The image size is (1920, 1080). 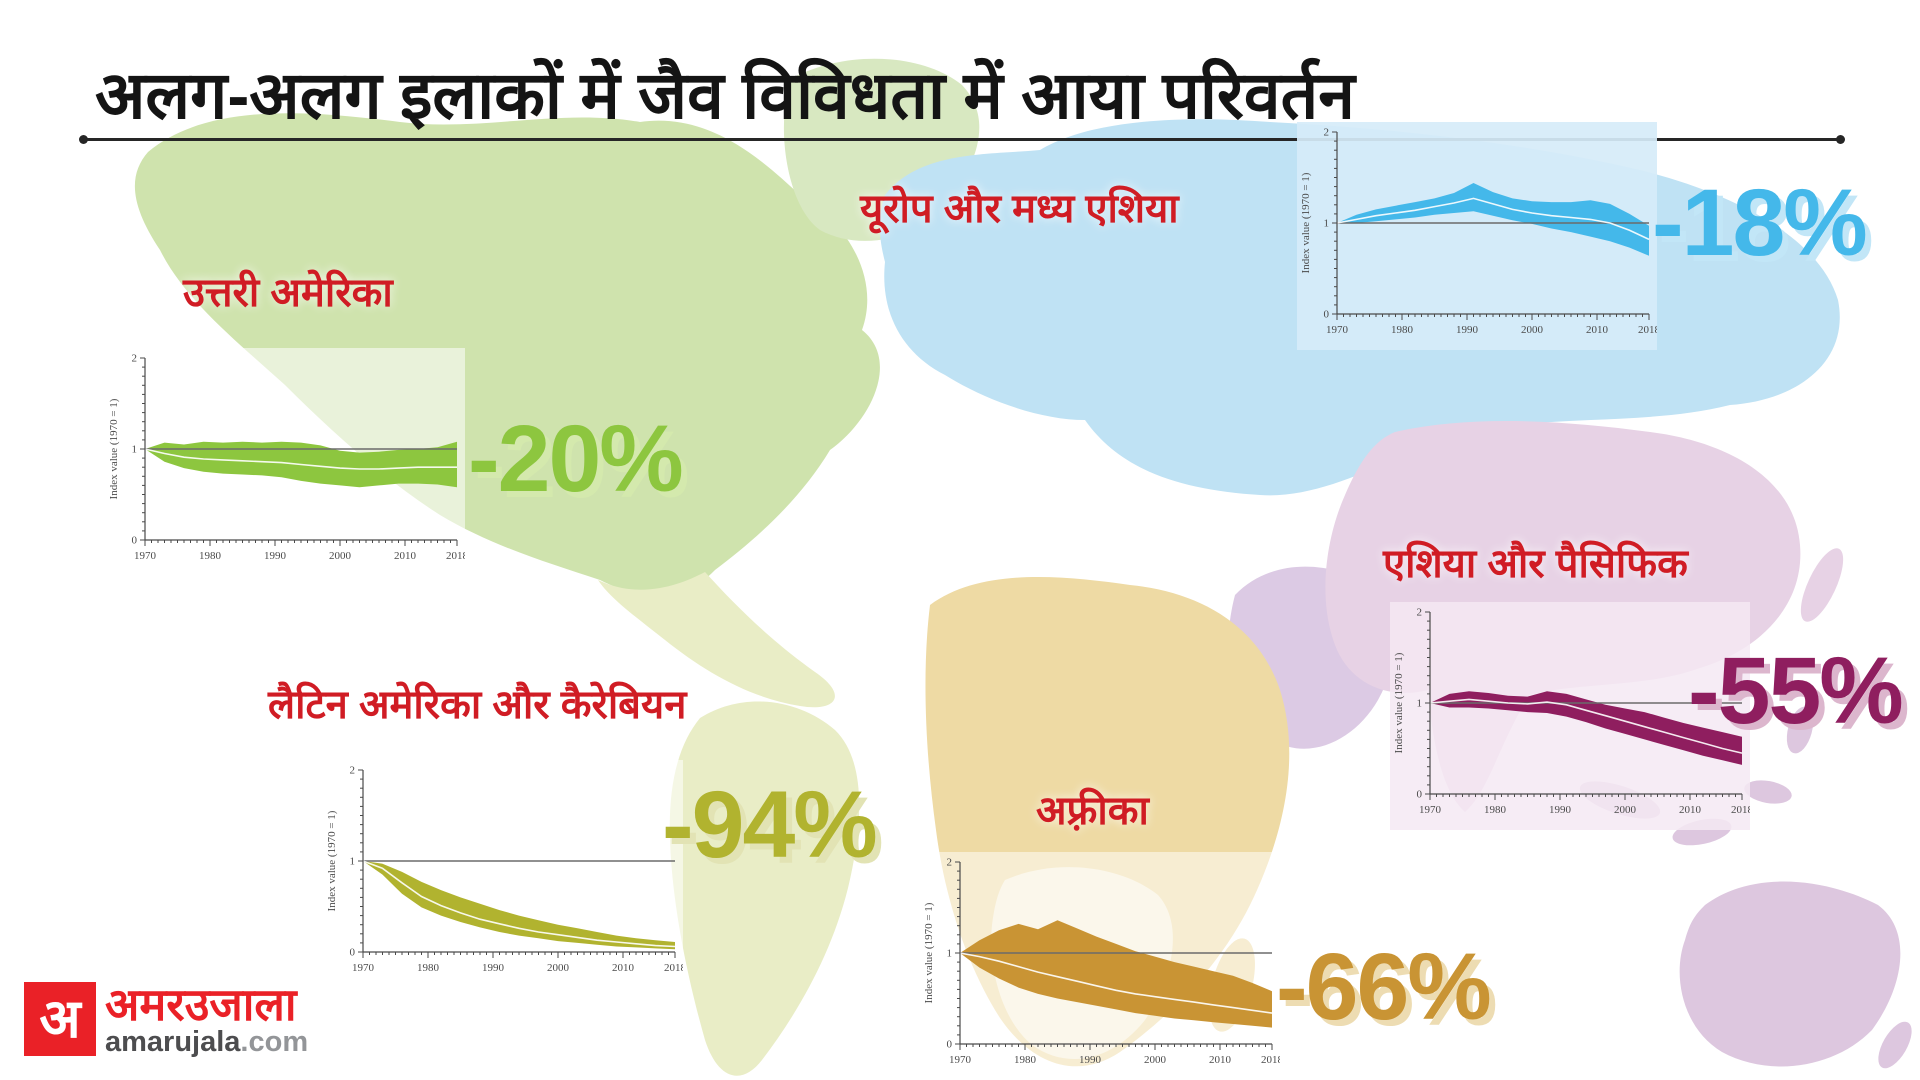 What do you see at coordinates (1800, 730) in the screenshot?
I see `map-philippines` at bounding box center [1800, 730].